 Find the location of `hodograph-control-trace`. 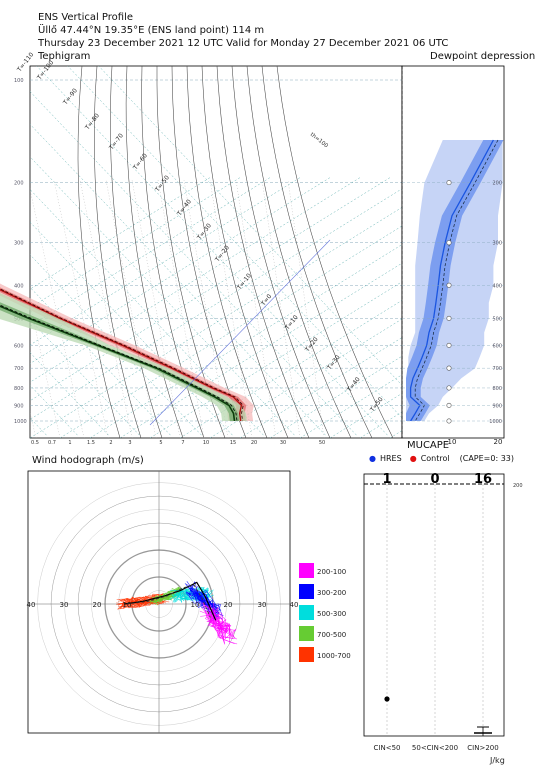

hodograph-control-trace is located at coordinates (170, 601).